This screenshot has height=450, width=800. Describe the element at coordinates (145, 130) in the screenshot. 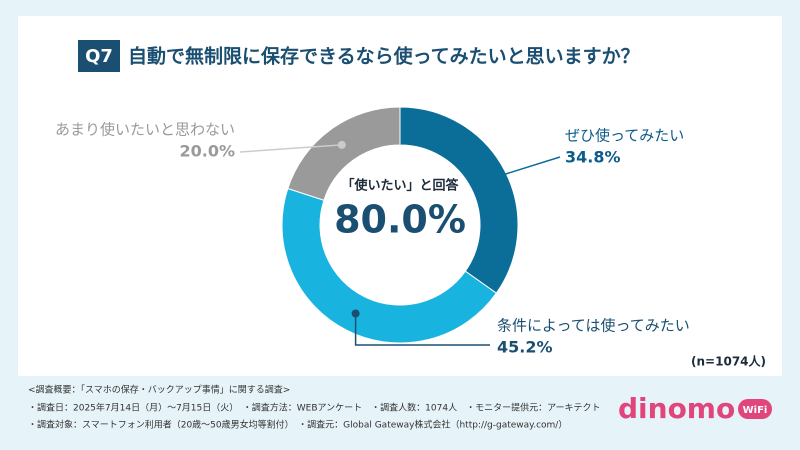

I see `category-label: あまり使いたいと思わない` at that location.